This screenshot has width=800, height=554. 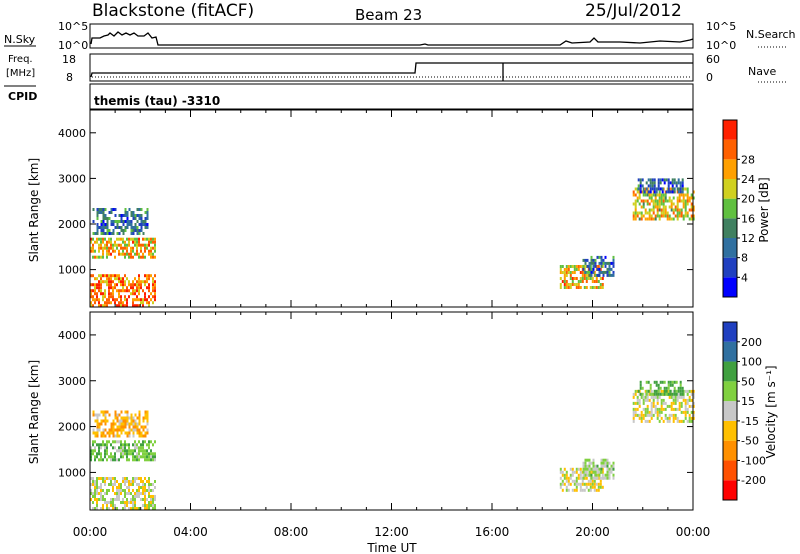 What do you see at coordinates (72, 472) in the screenshot?
I see `velocity-y-tick-label: 1000` at bounding box center [72, 472].